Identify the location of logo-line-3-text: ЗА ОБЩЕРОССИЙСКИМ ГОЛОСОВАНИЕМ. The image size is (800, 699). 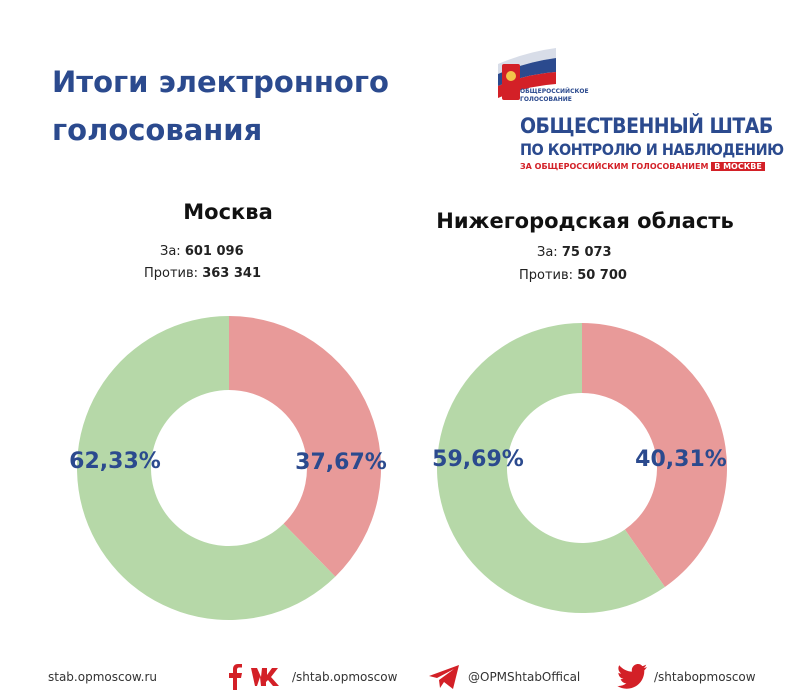
(614, 166).